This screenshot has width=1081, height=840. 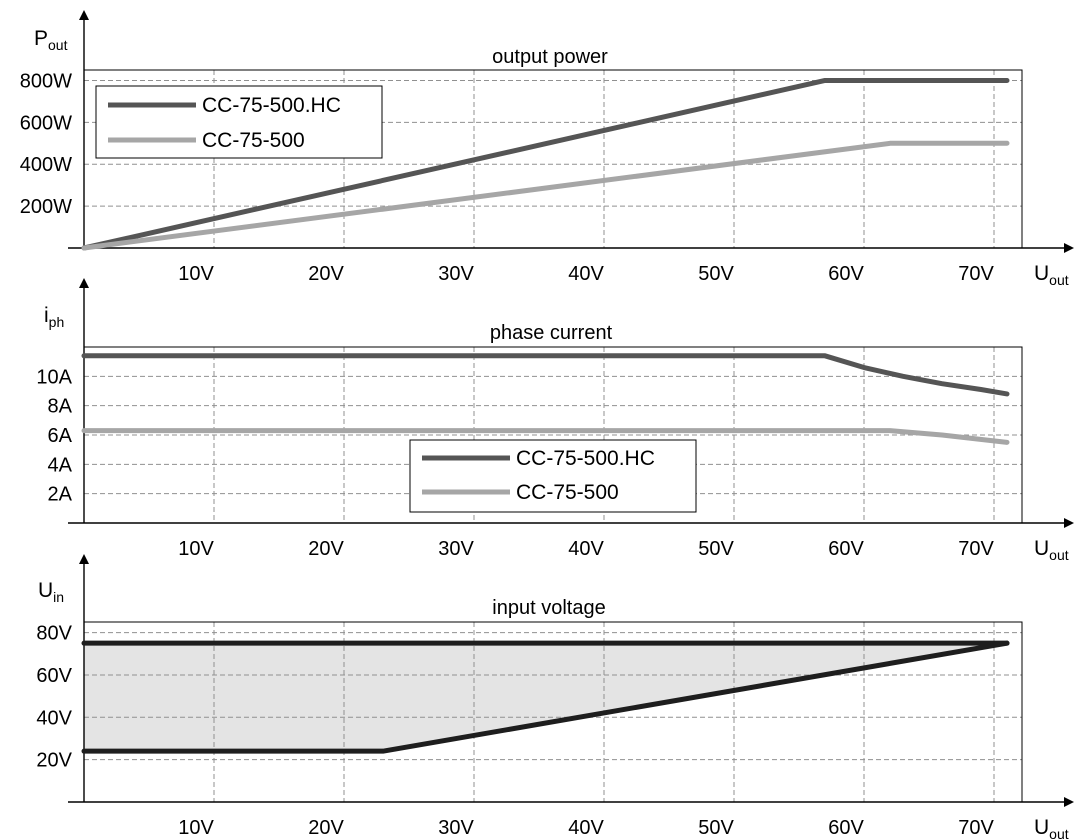 I want to click on title-phase-current: phase current, so click(x=551, y=333).